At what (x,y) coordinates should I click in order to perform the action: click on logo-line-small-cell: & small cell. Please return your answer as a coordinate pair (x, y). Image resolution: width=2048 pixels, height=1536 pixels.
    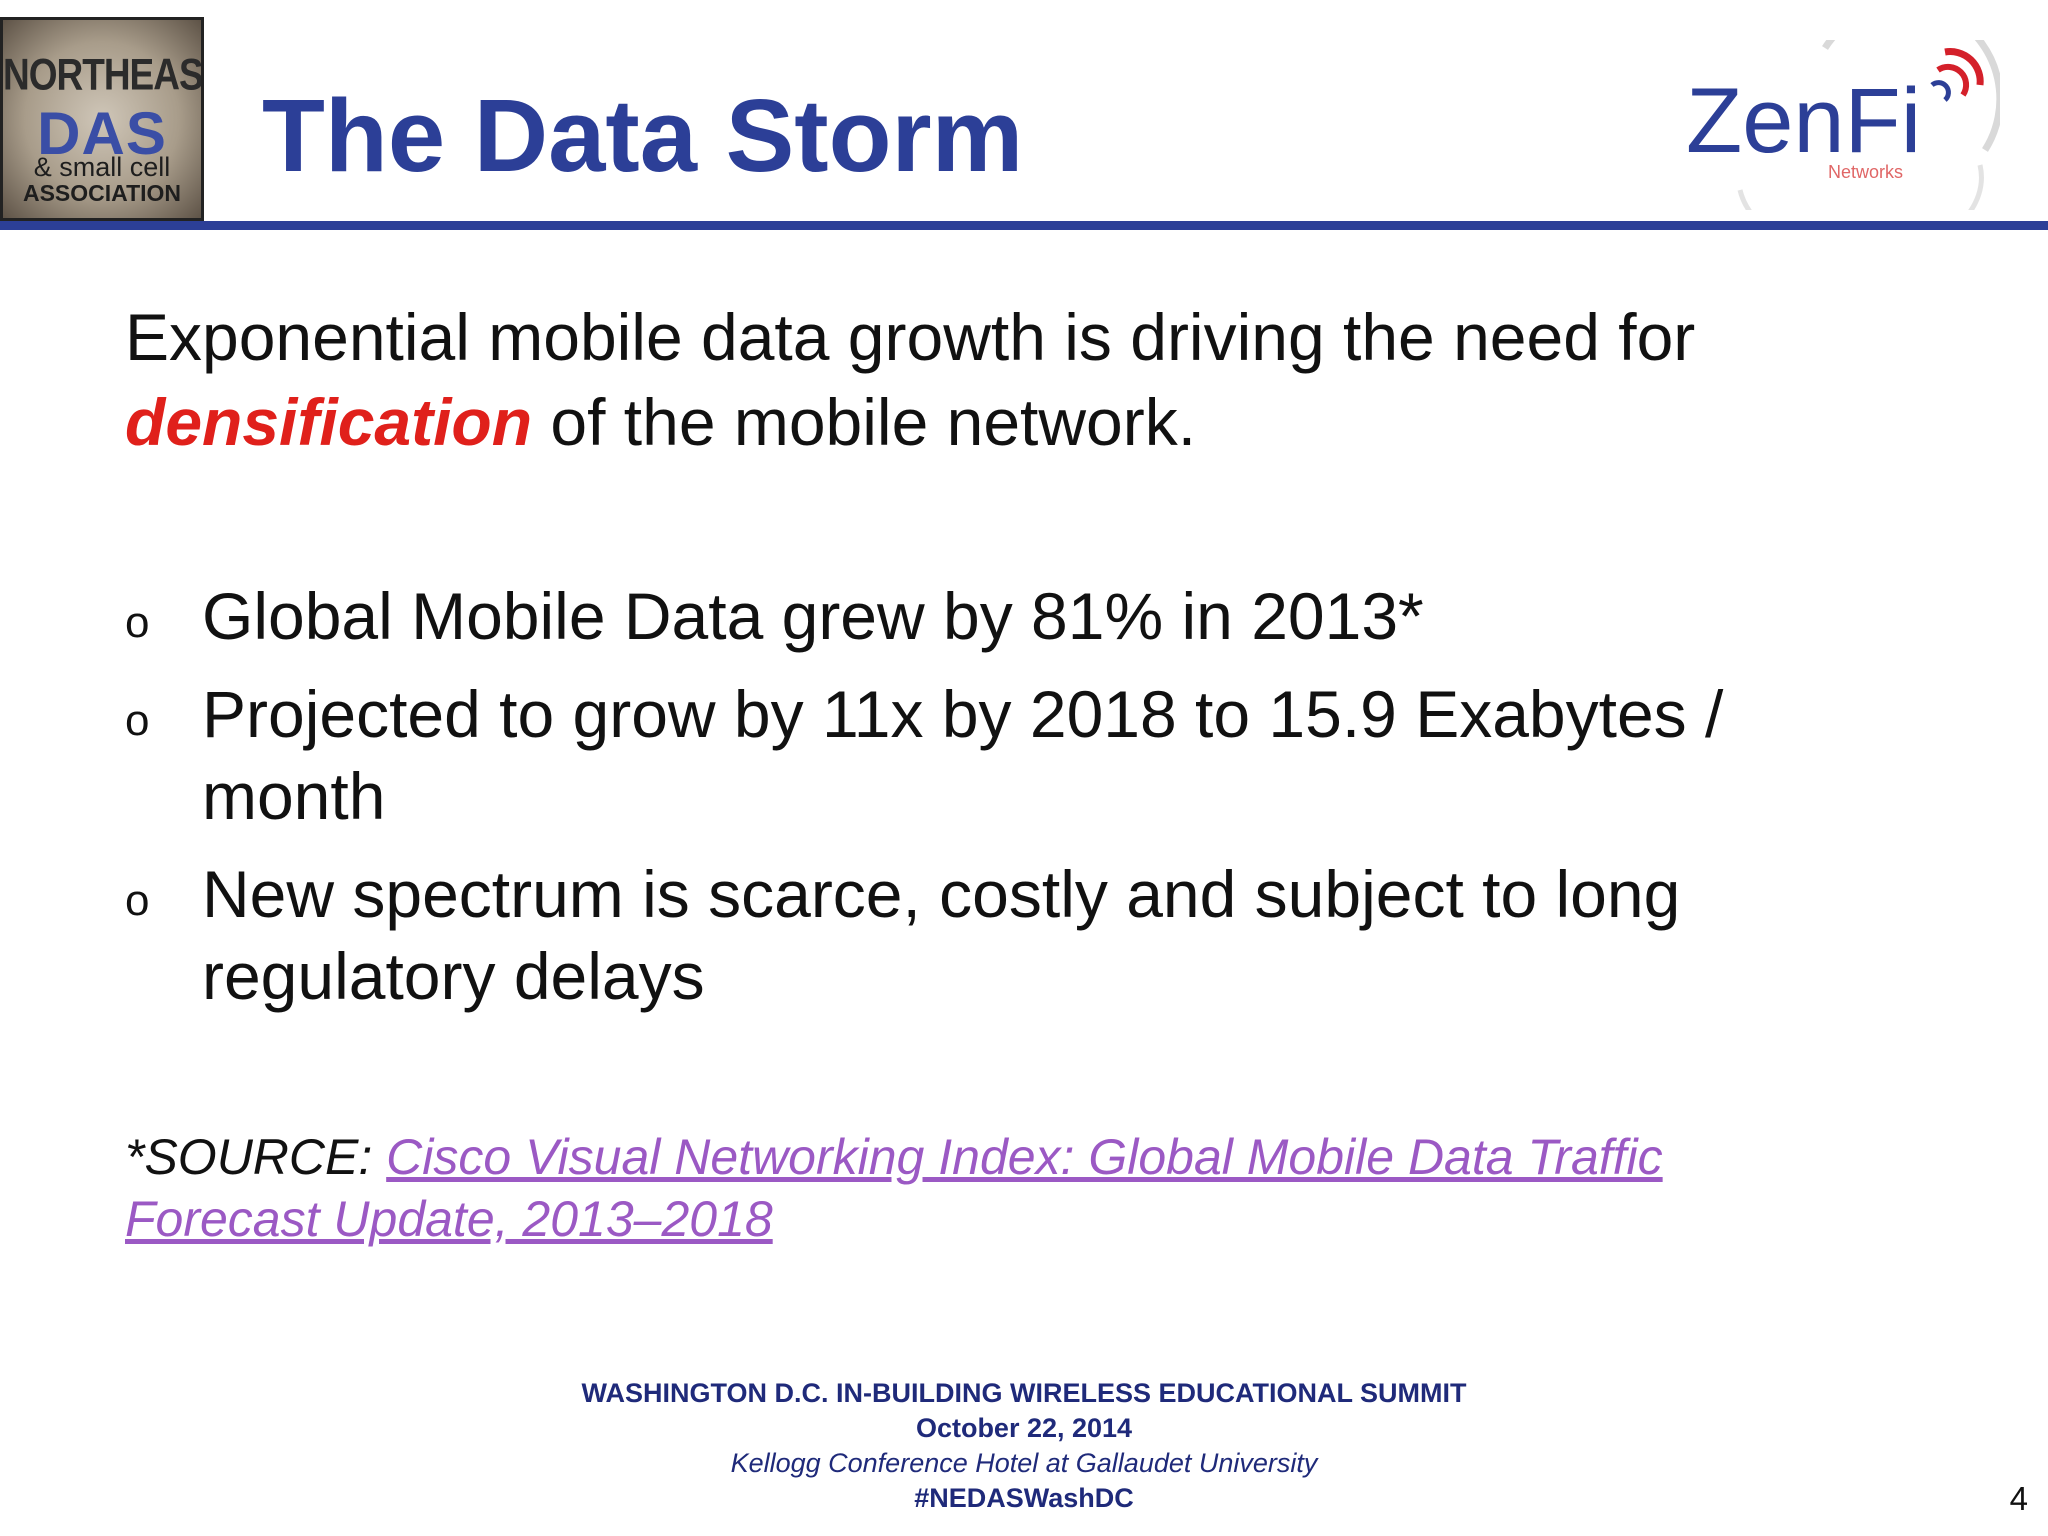
    Looking at the image, I should click on (102, 167).